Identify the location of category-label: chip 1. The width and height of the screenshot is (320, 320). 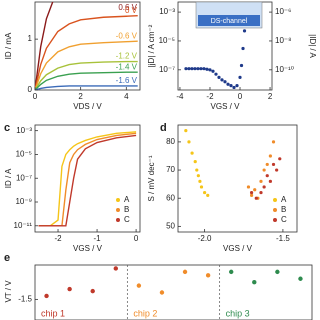
(53, 313).